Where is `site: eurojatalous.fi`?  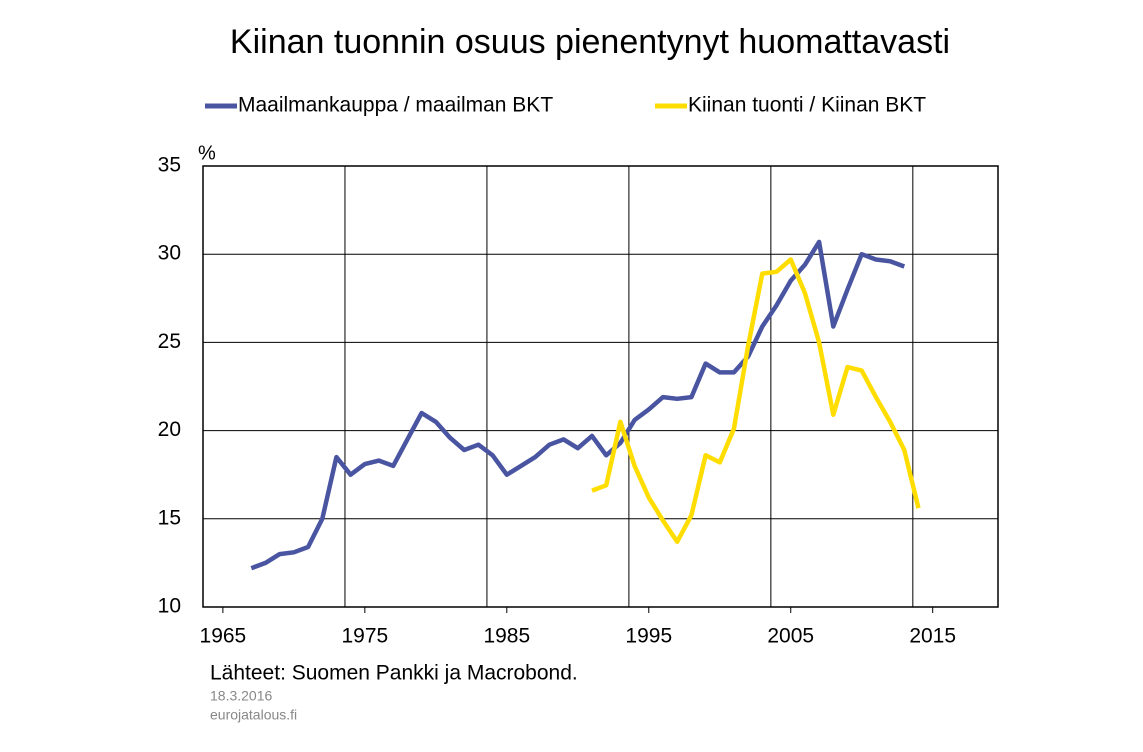
site: eurojatalous.fi is located at coordinates (253, 715).